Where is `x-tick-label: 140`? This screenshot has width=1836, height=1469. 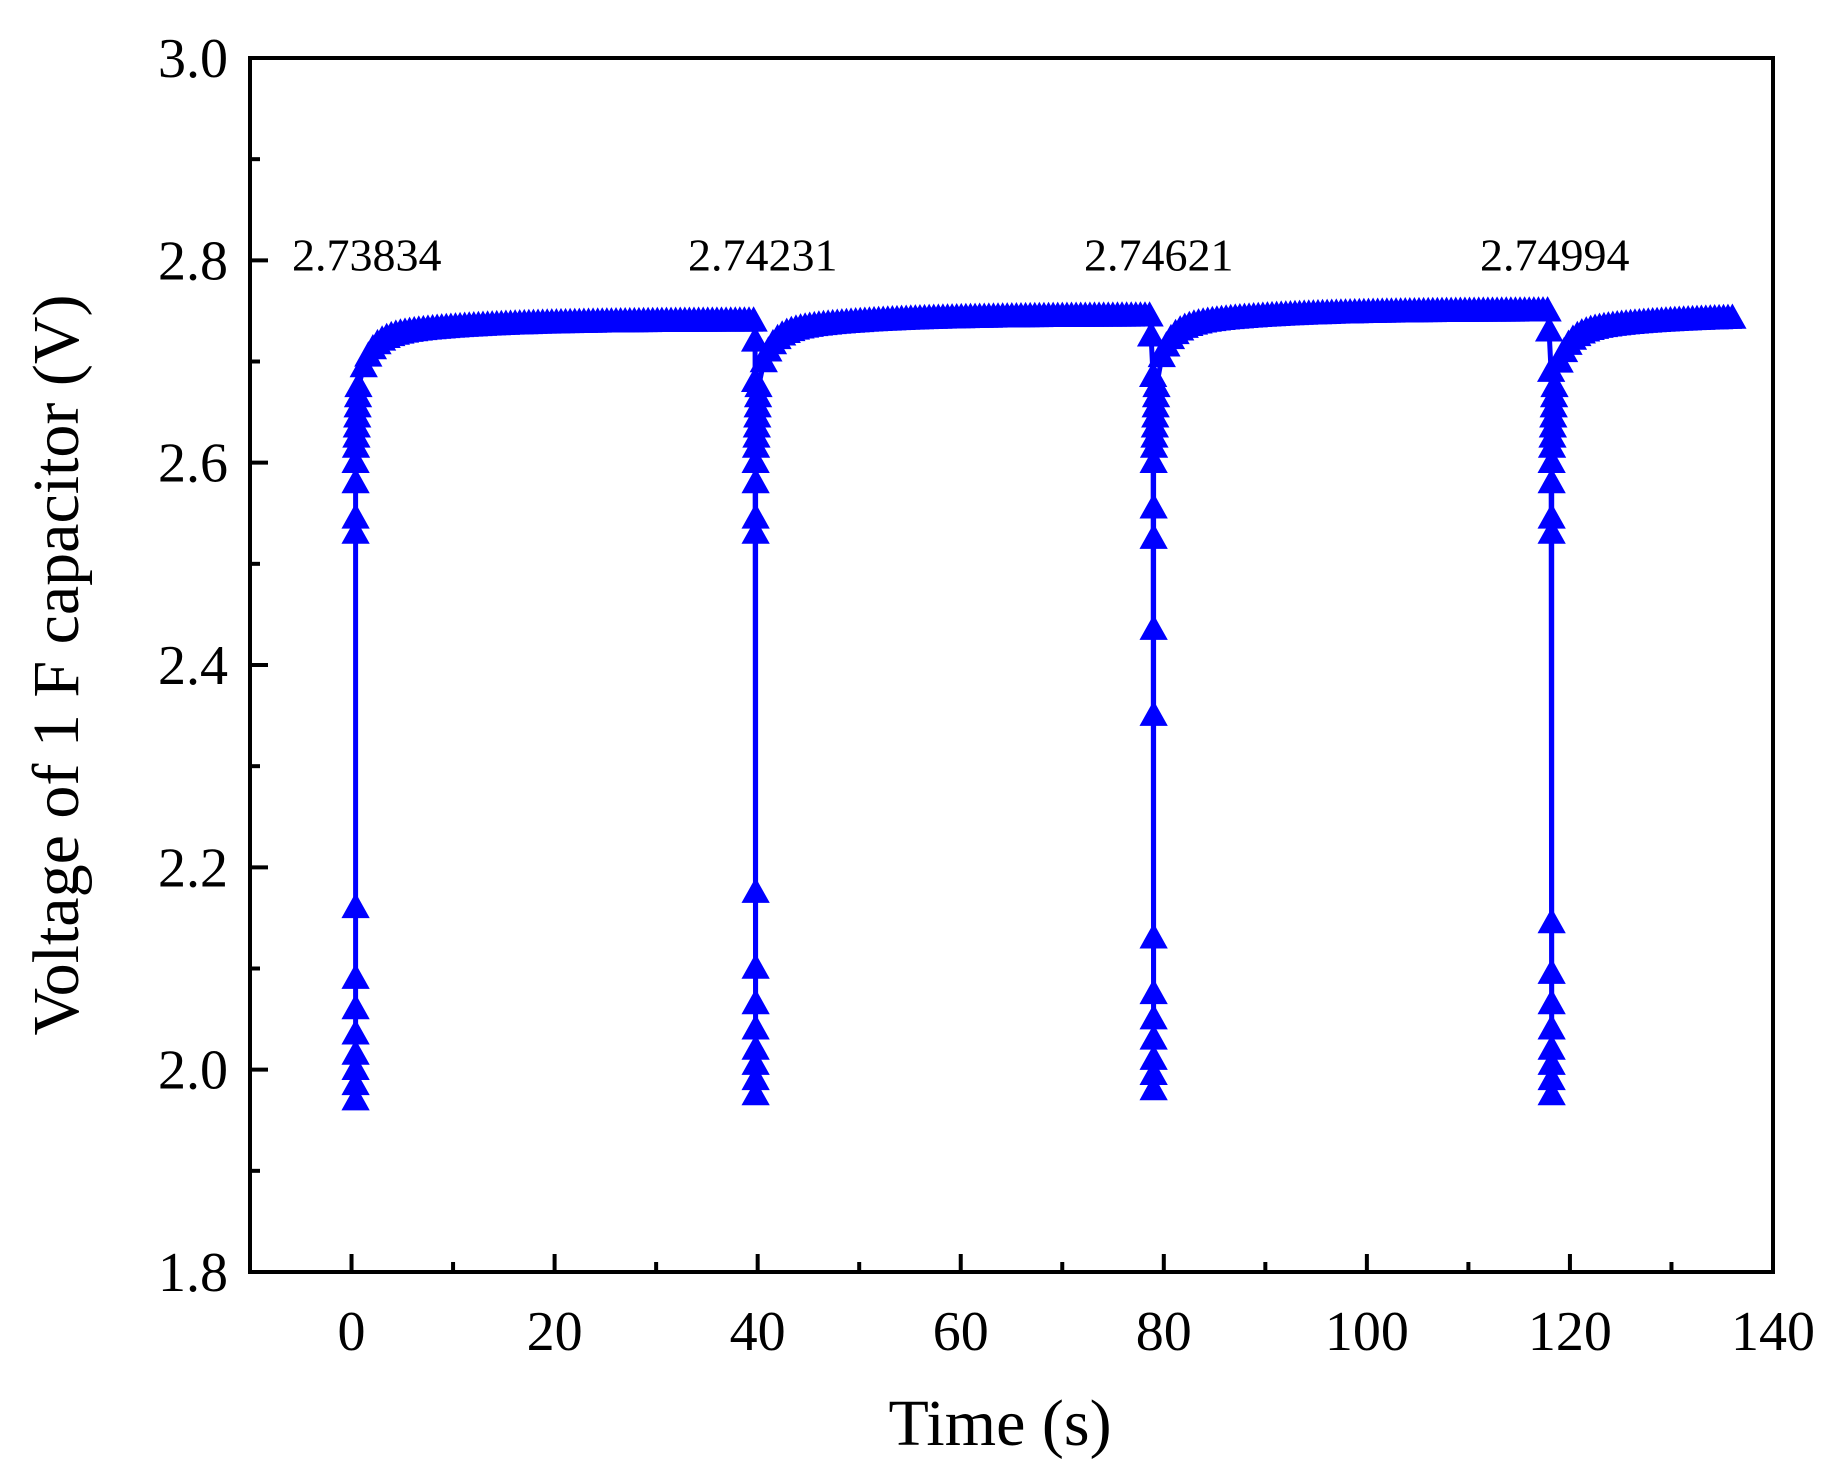
x-tick-label: 140 is located at coordinates (1773, 1332).